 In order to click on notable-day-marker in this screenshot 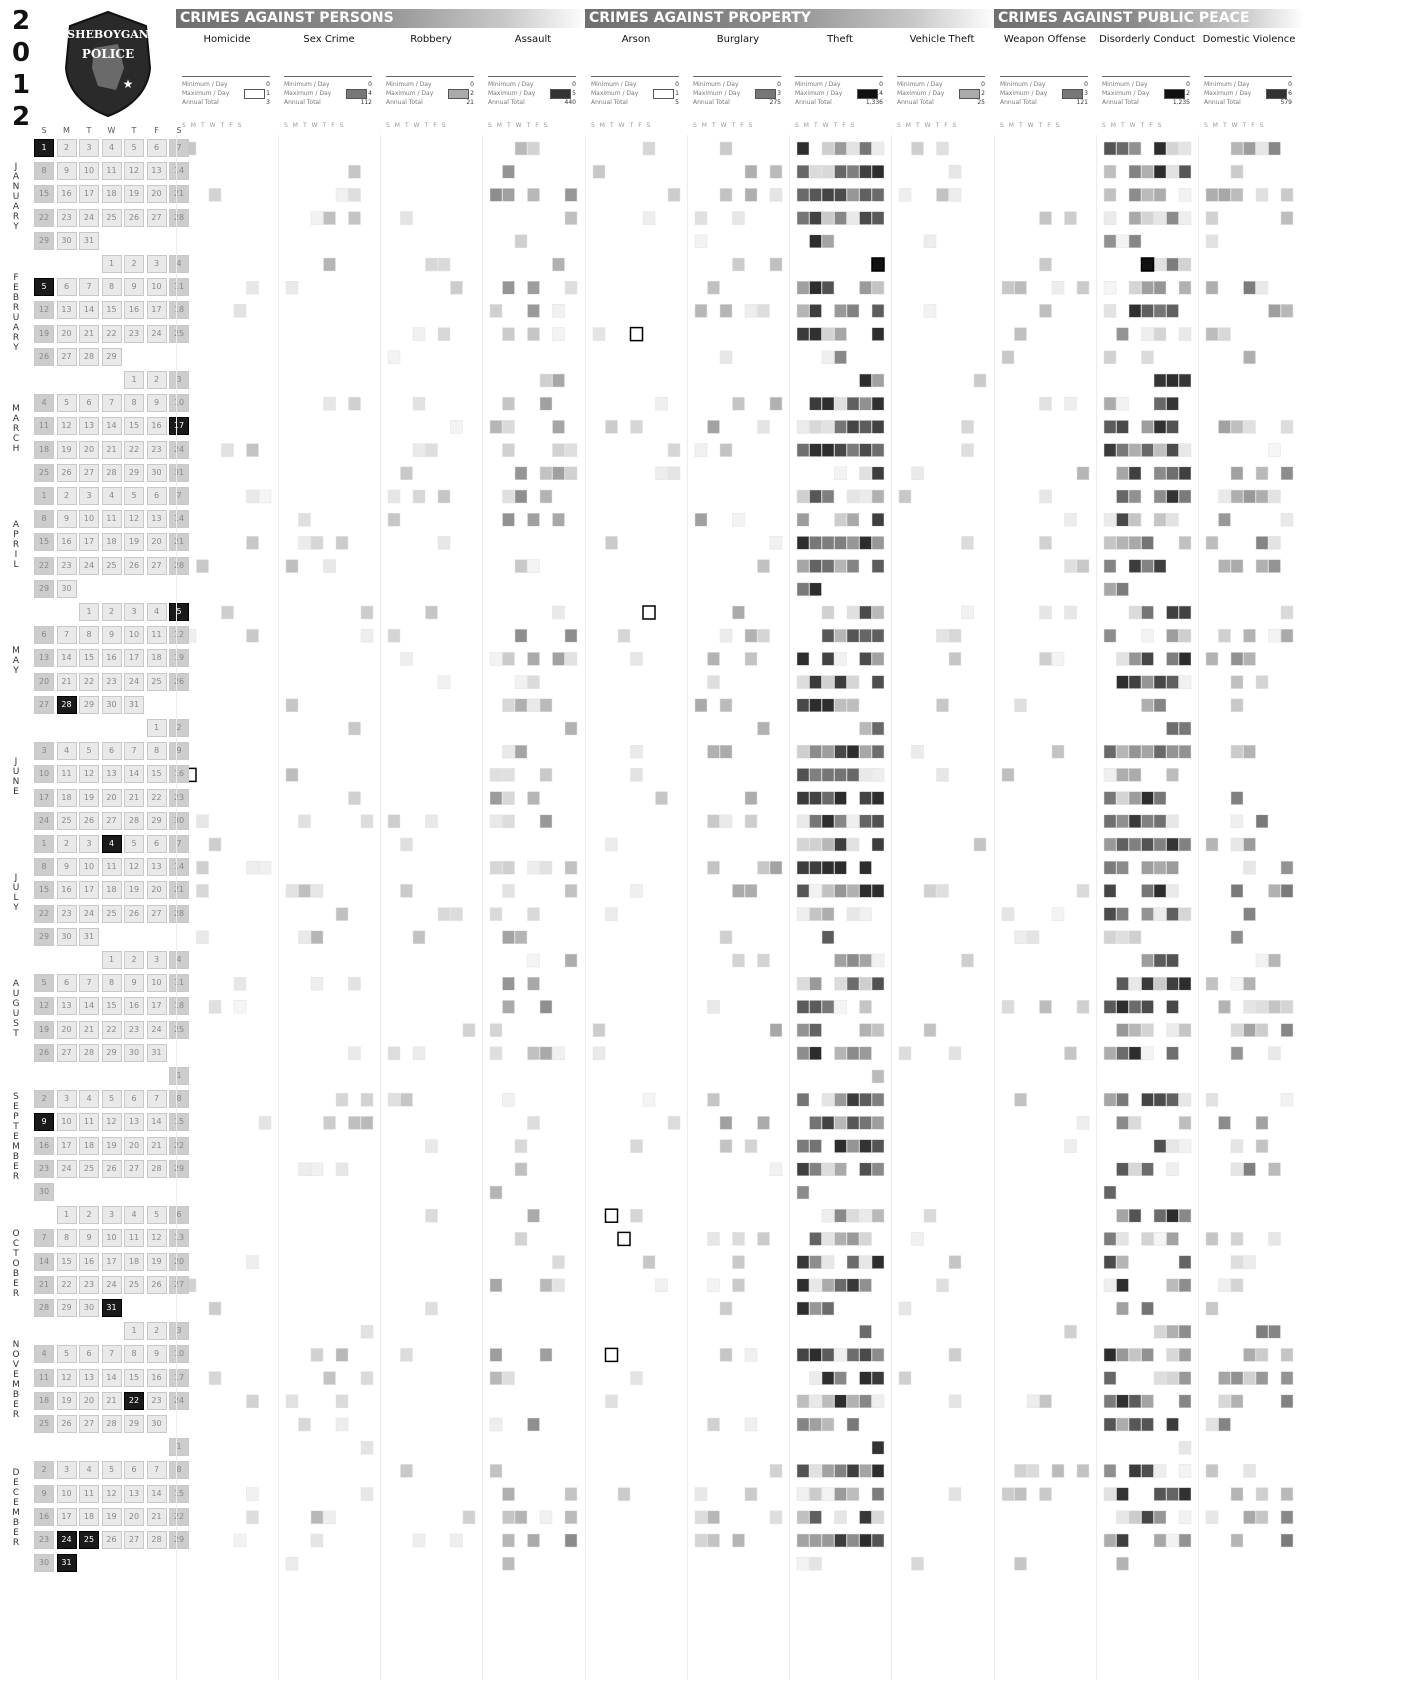, I will do `click(611, 1215)`.